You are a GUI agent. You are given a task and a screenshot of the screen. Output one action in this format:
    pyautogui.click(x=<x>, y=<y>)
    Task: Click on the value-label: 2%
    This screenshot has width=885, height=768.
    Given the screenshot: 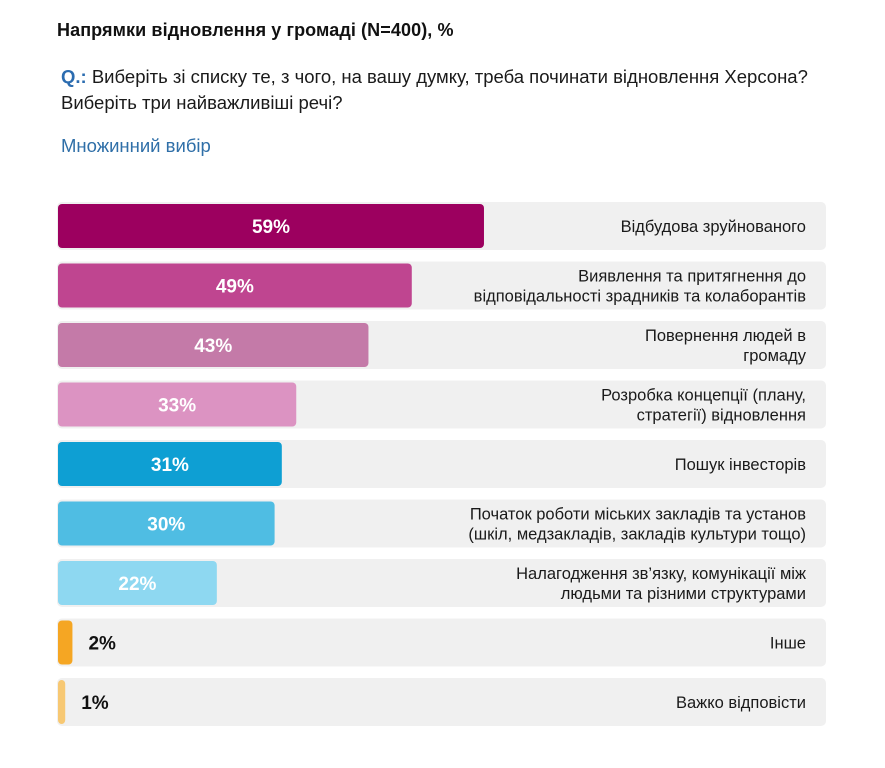 What is the action you would take?
    pyautogui.click(x=102, y=644)
    